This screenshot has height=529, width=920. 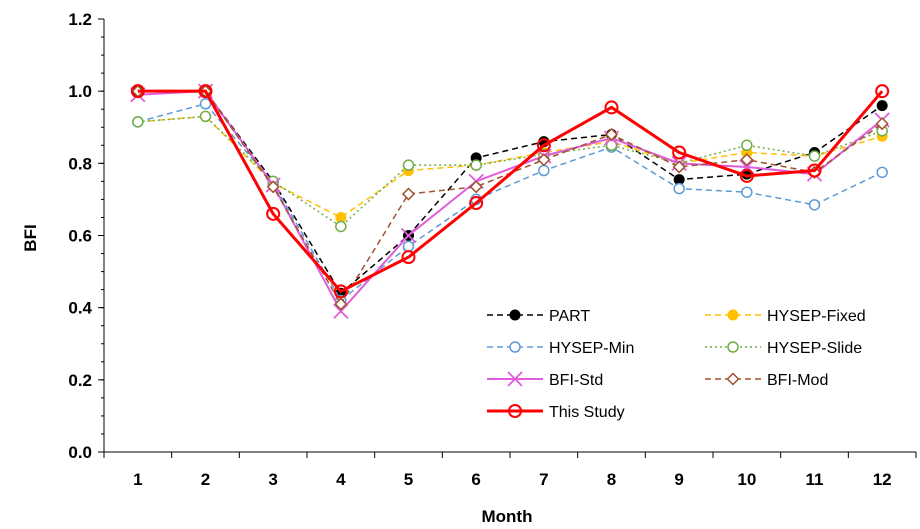 What do you see at coordinates (746, 479) in the screenshot?
I see `x-tick-label: 10` at bounding box center [746, 479].